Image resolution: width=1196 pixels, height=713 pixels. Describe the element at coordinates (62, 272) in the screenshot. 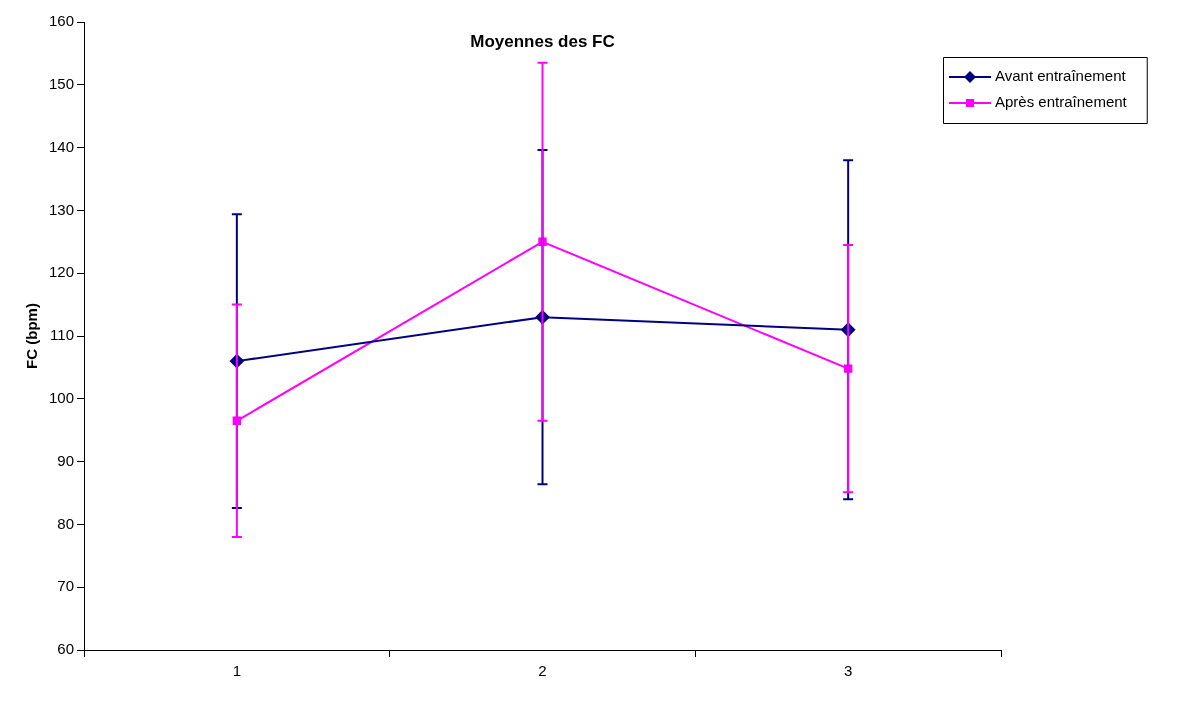

I see `y-tick-label: 120` at that location.